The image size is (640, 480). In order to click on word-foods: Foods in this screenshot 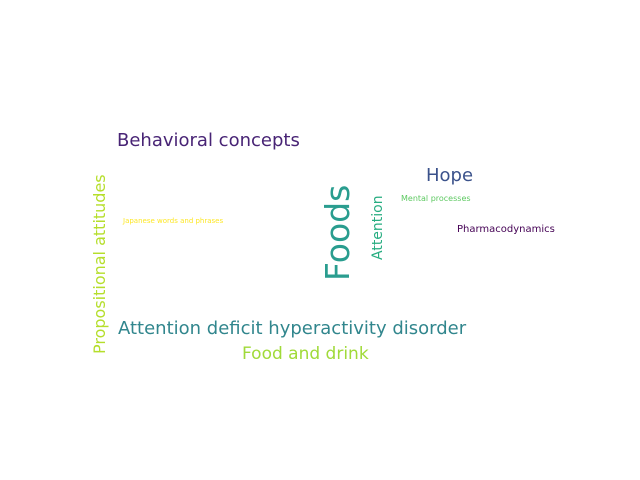, I will do `click(337, 232)`.